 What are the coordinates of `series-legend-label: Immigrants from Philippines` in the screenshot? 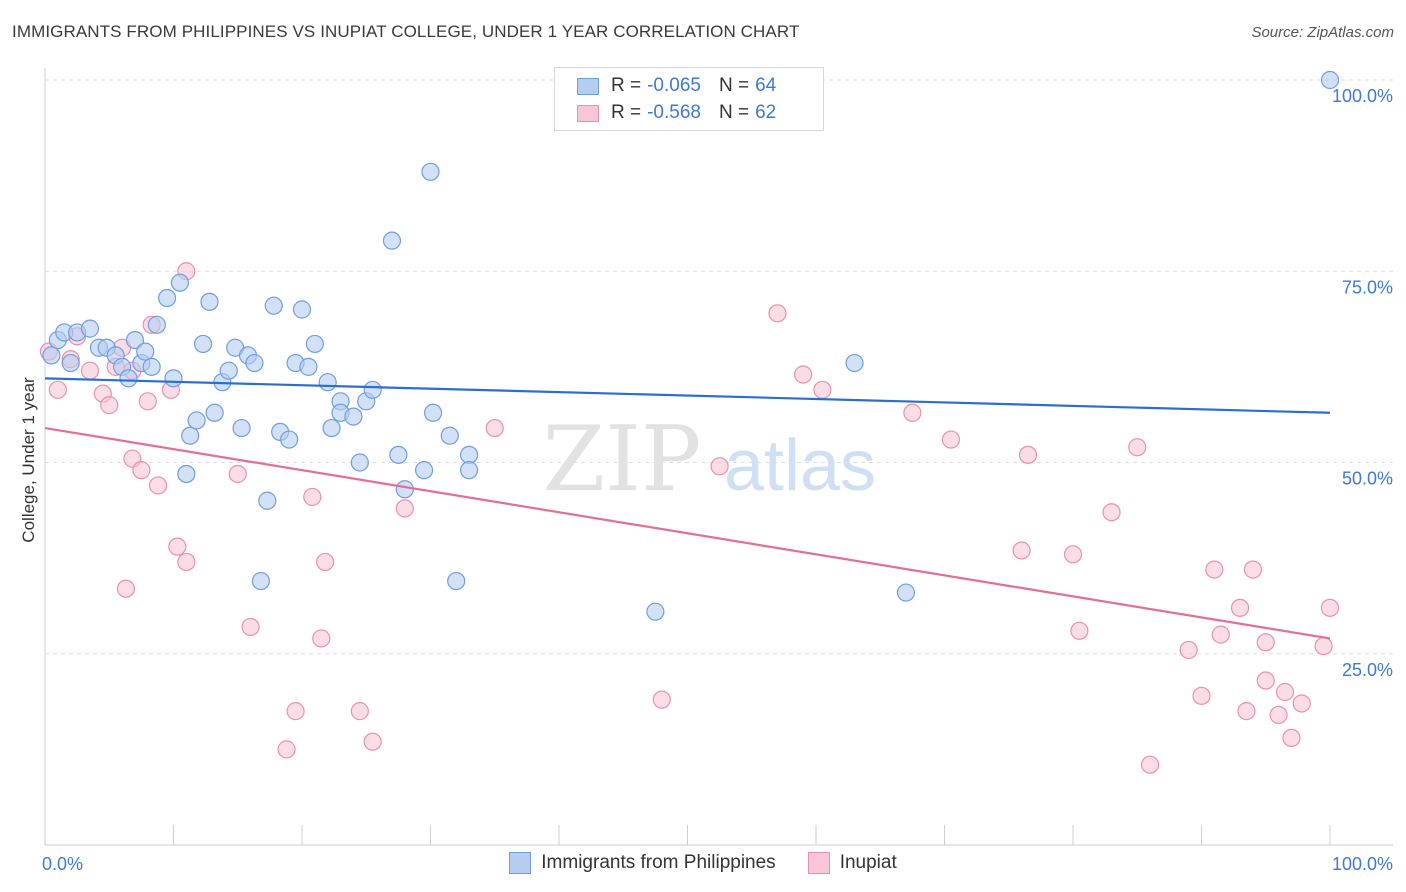 It's located at (658, 862).